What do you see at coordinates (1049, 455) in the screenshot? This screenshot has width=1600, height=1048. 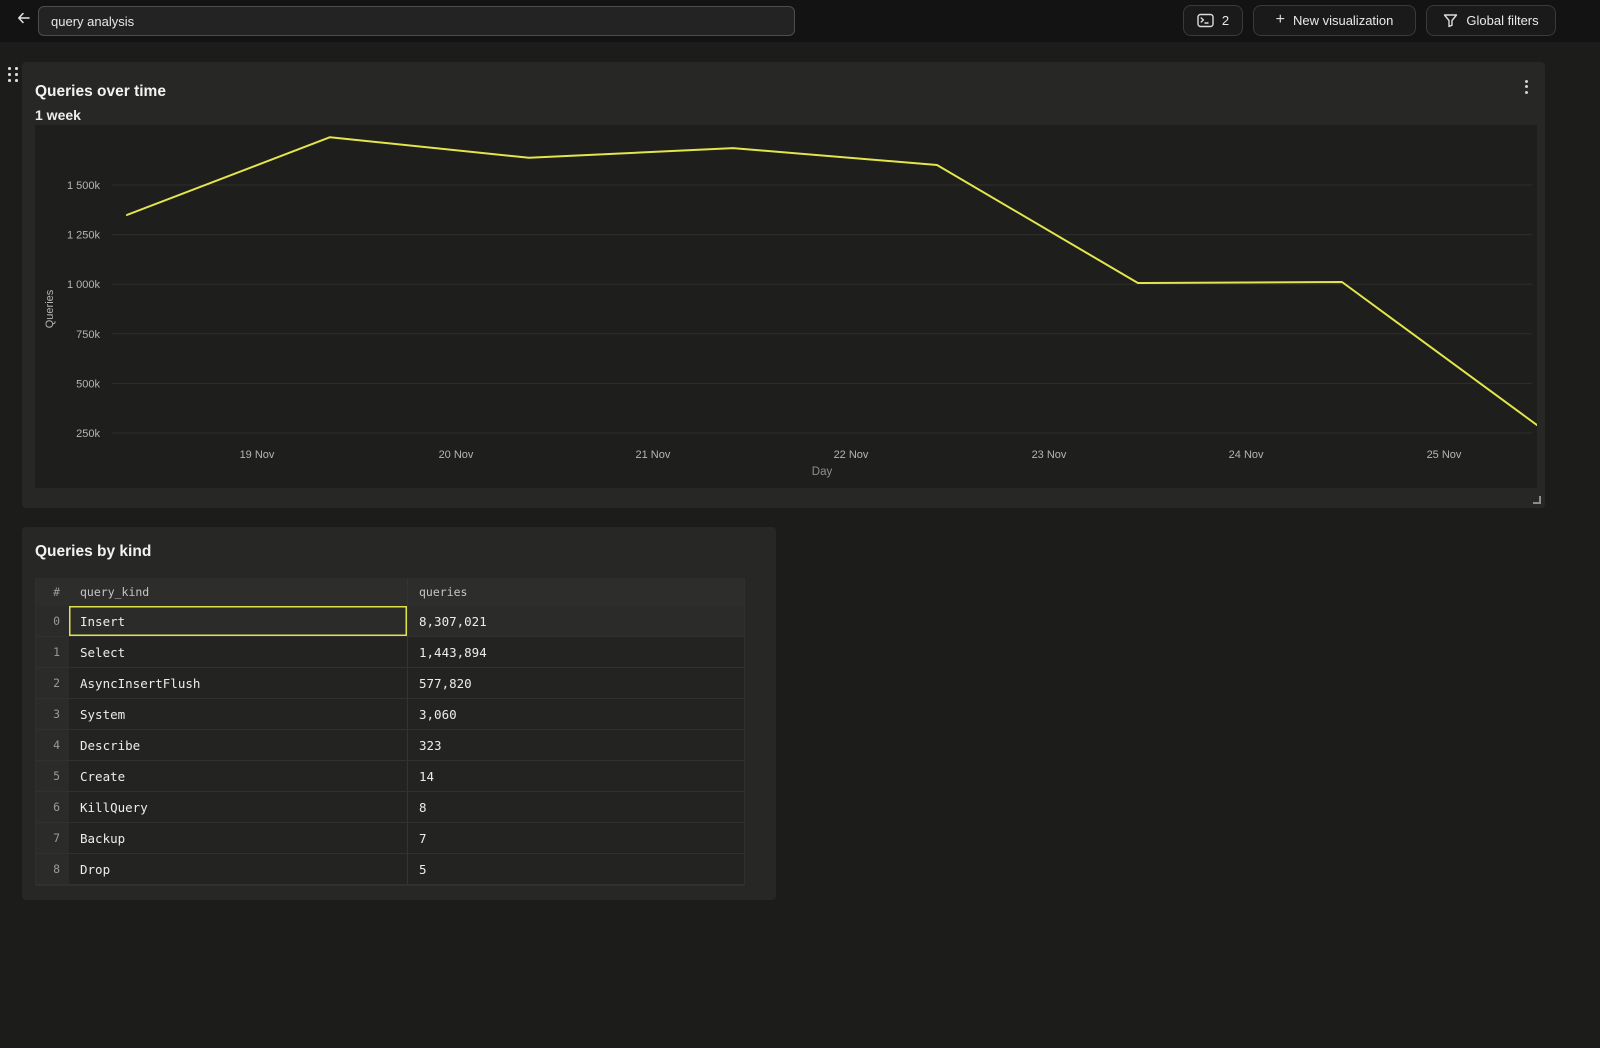 I see `svg-text: 23 Nov` at bounding box center [1049, 455].